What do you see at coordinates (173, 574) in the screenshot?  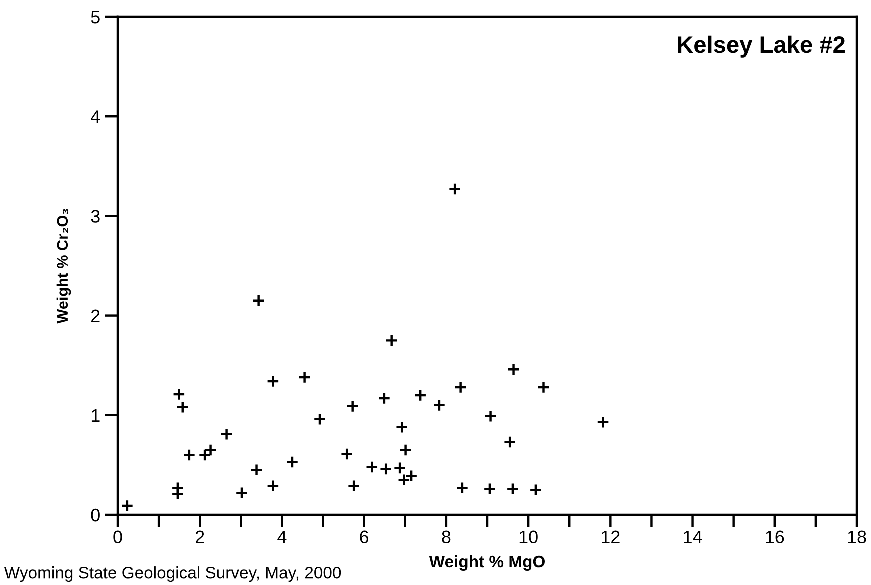 I see `text: Wyoming State Geological Survey, May, 2000` at bounding box center [173, 574].